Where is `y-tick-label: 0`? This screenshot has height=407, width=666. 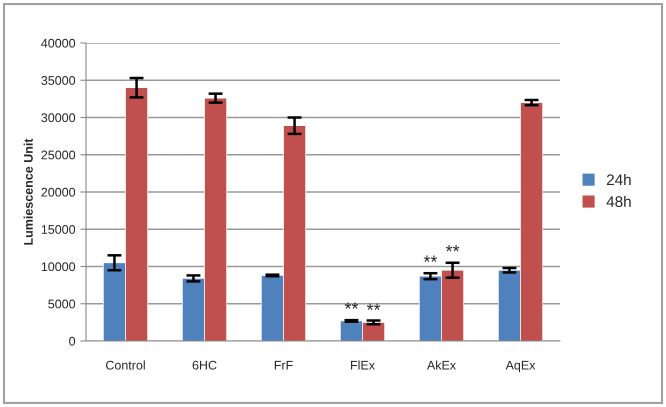
y-tick-label: 0 is located at coordinates (72, 341).